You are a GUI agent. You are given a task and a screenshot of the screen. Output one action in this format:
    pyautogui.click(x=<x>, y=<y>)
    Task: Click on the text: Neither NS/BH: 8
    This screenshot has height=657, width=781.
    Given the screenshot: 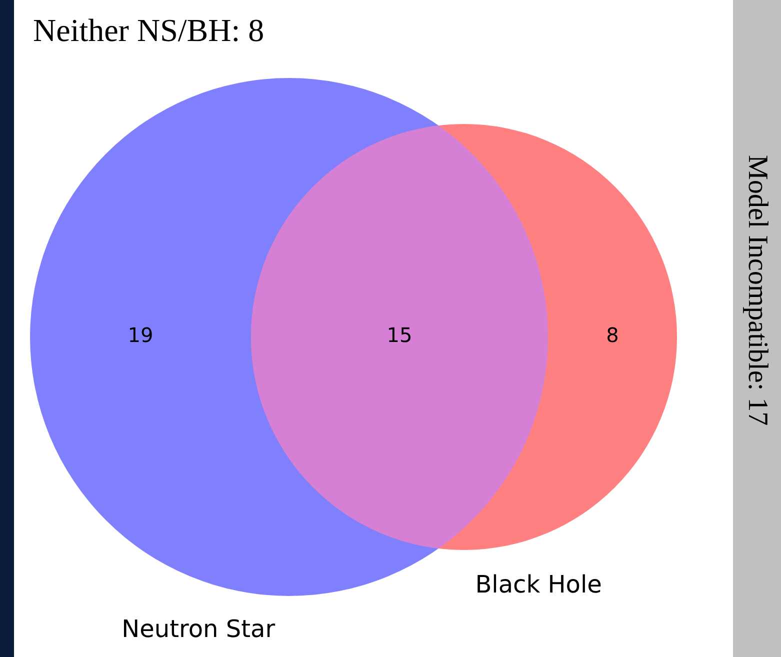 What is the action you would take?
    pyautogui.click(x=148, y=30)
    